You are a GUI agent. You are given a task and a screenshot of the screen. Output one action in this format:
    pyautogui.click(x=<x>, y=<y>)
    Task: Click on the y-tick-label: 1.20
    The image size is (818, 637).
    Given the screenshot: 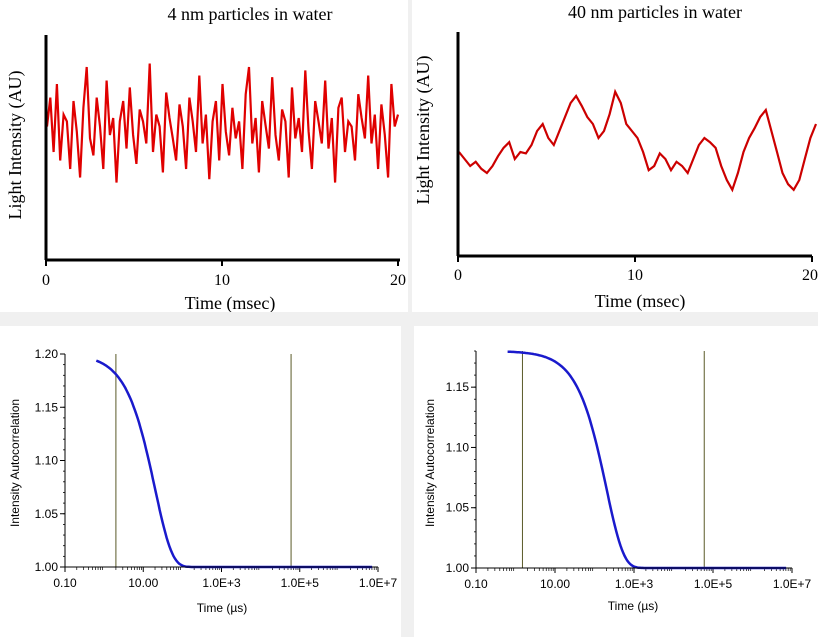 What is the action you would take?
    pyautogui.click(x=47, y=354)
    